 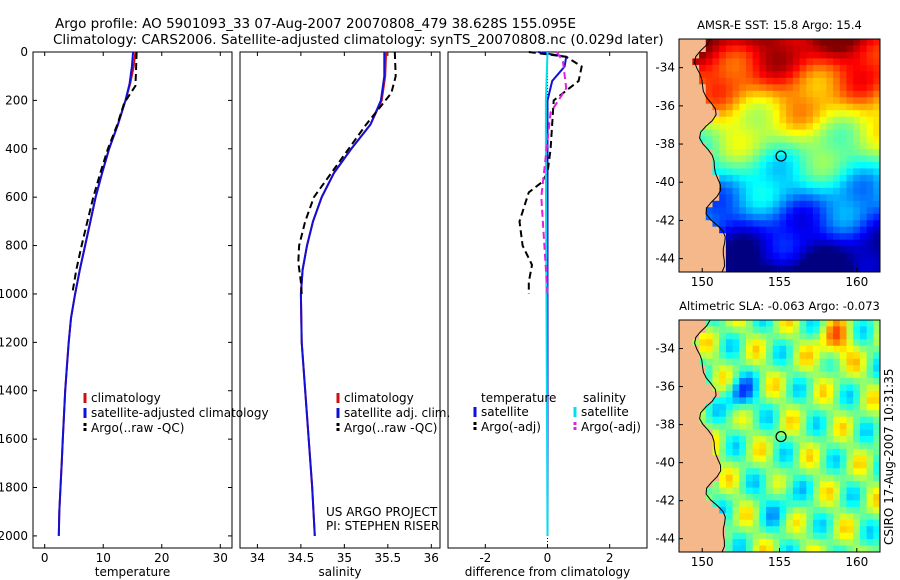 What do you see at coordinates (665, 539) in the screenshot?
I see `y-tick-label: -44` at bounding box center [665, 539].